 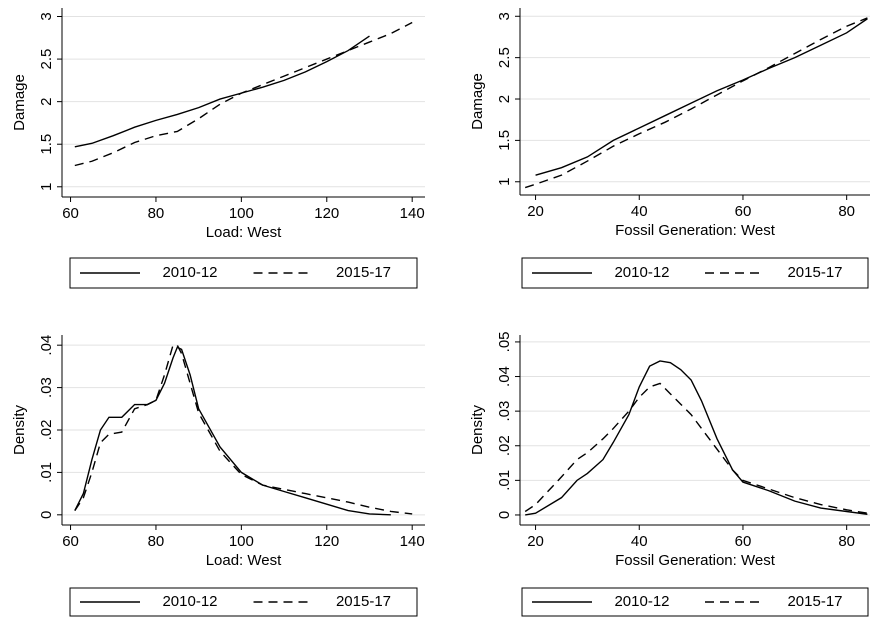 What do you see at coordinates (504, 341) in the screenshot?
I see `y-tick-label: .05` at bounding box center [504, 341].